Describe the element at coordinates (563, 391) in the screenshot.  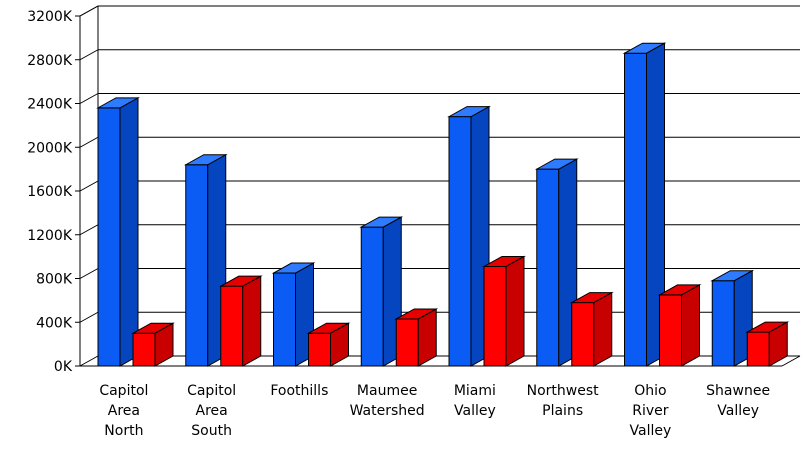
I see `x-tick-label-line: Northwest` at that location.